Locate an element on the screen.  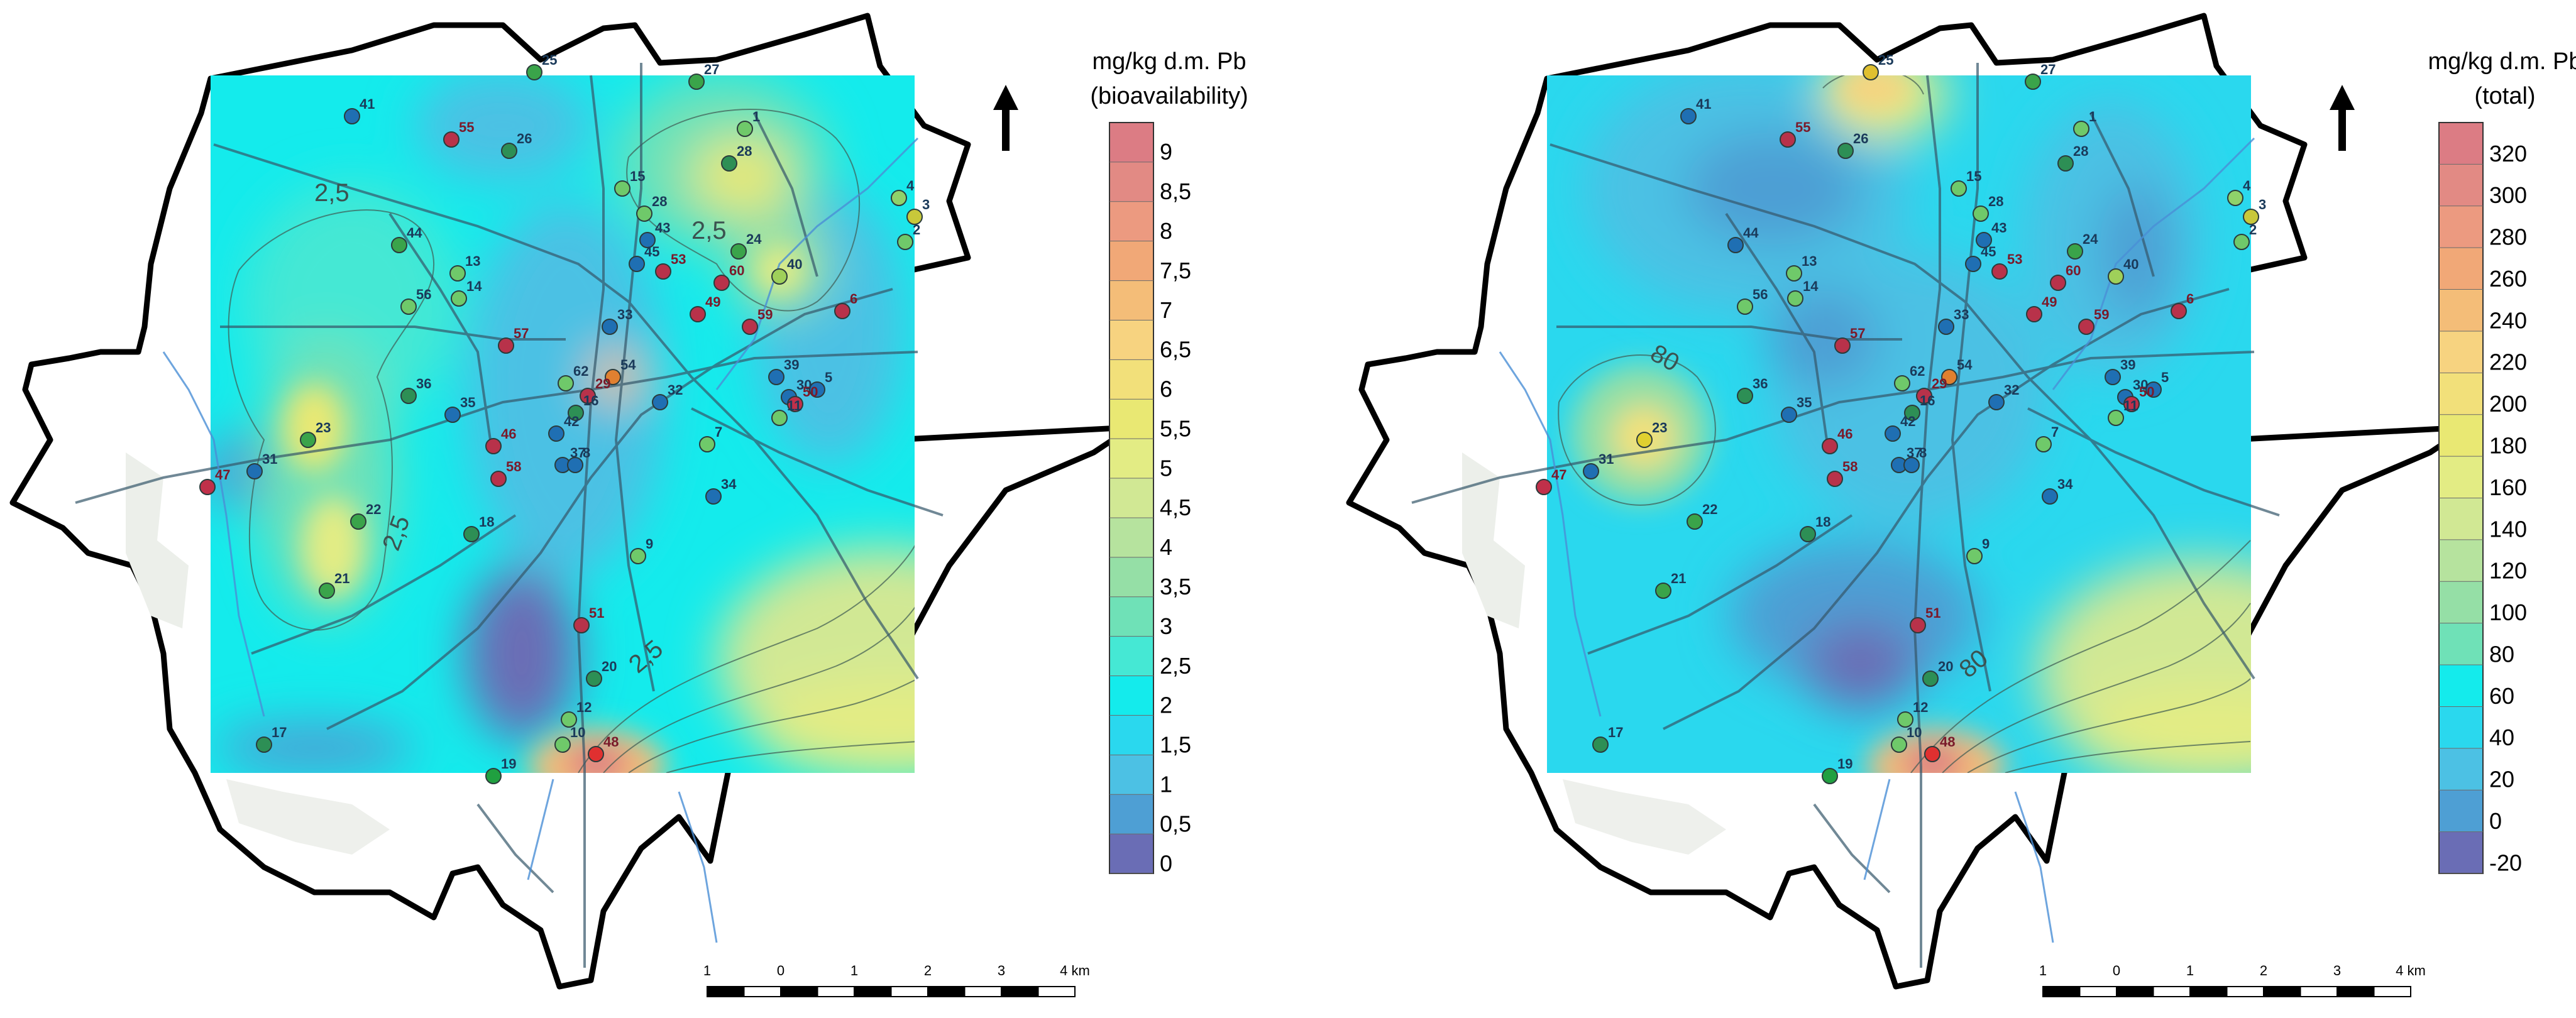
sampling-point-label: 27 is located at coordinates (2048, 70).